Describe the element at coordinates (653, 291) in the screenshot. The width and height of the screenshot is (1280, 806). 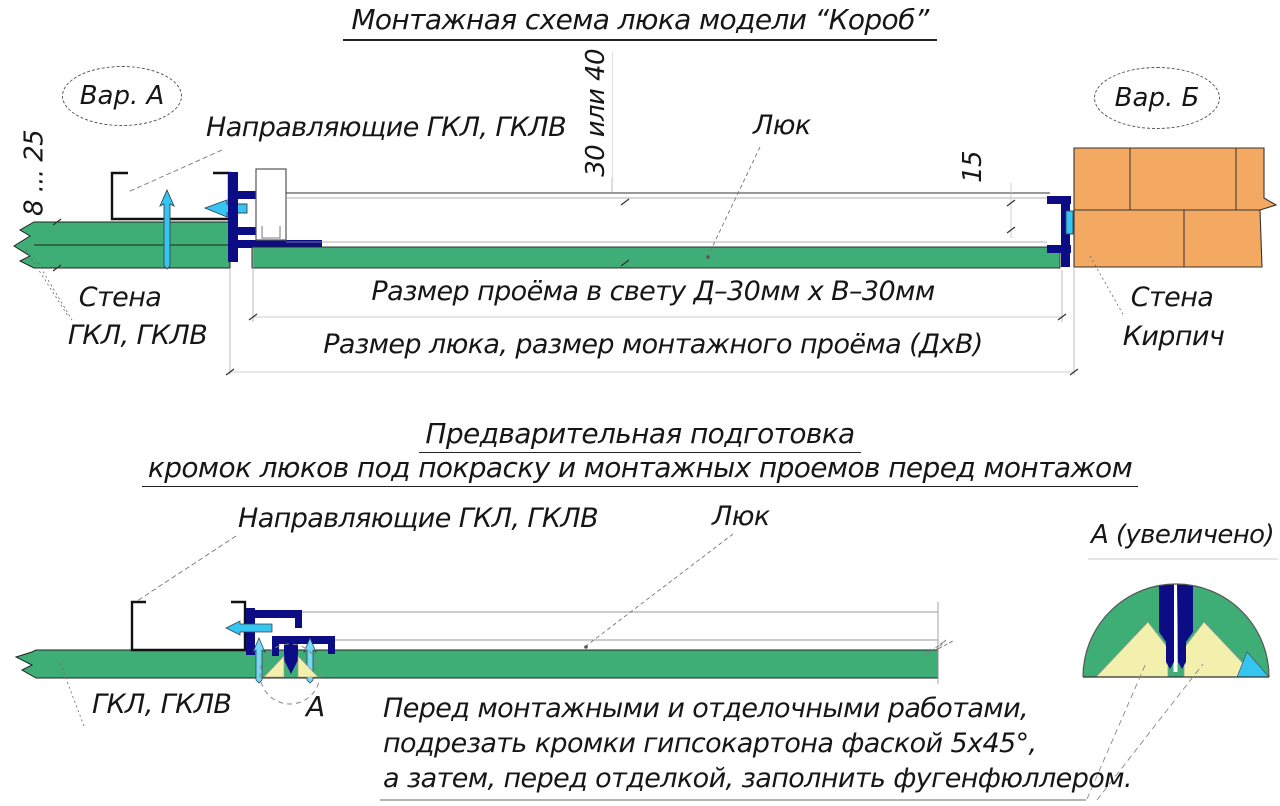
I see `opening-size-dim: Размер проёма в свету Д–30мм х В–30мм` at that location.